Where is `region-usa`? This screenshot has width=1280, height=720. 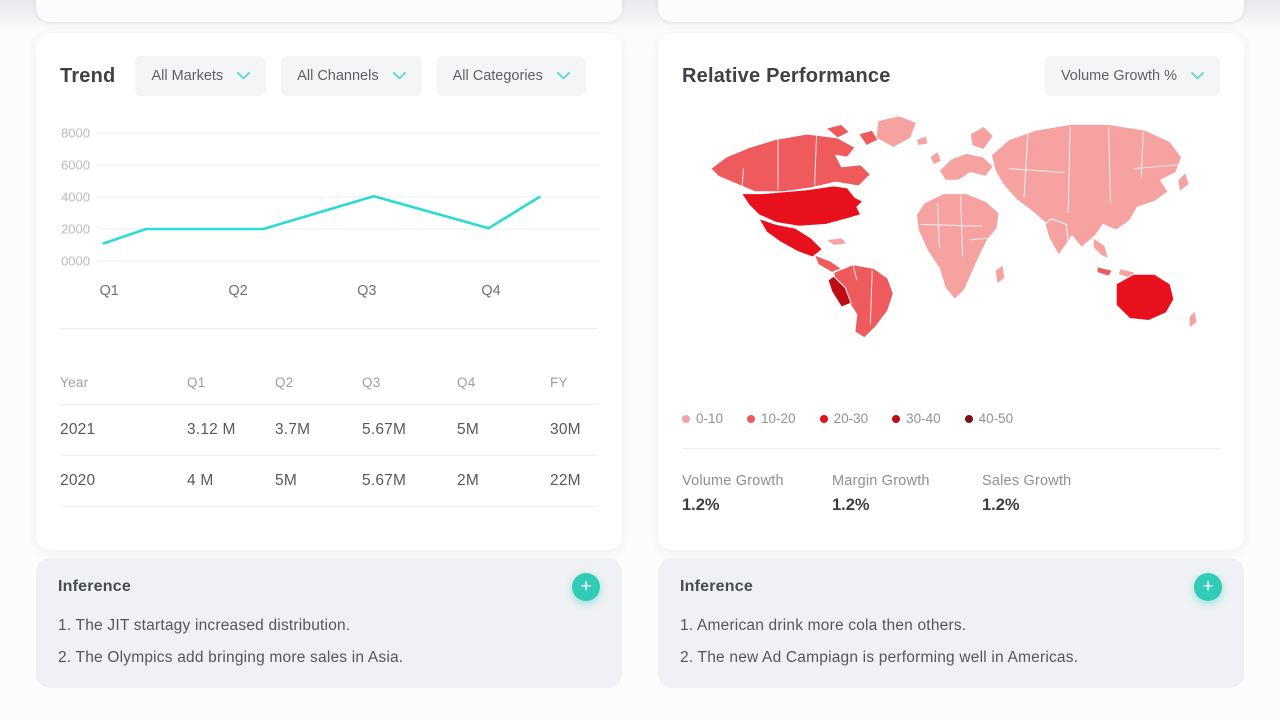
region-usa is located at coordinates (802, 206).